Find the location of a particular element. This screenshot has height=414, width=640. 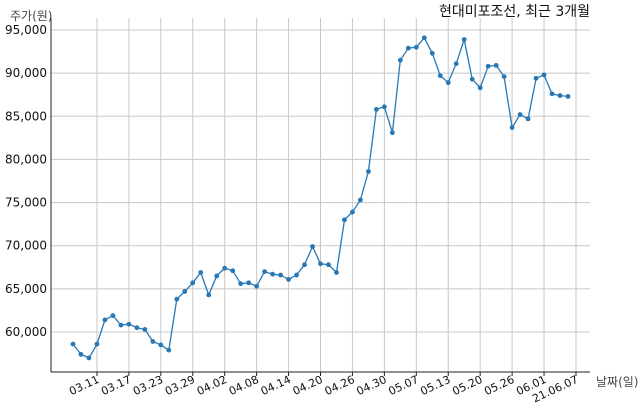

y-tick-label: 85,000 is located at coordinates (26, 116).